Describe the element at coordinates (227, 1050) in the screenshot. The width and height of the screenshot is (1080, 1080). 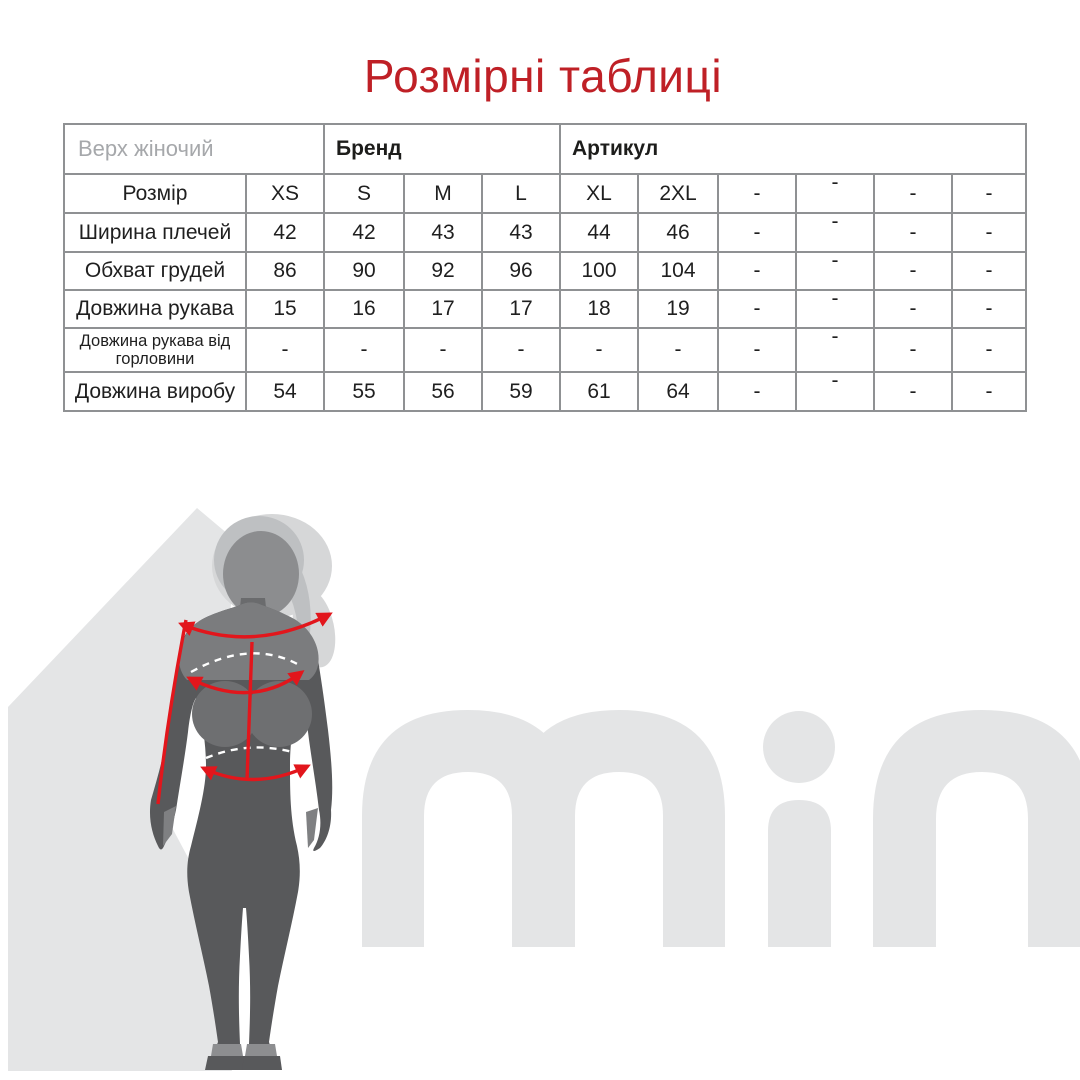
I see `foot-left-band` at that location.